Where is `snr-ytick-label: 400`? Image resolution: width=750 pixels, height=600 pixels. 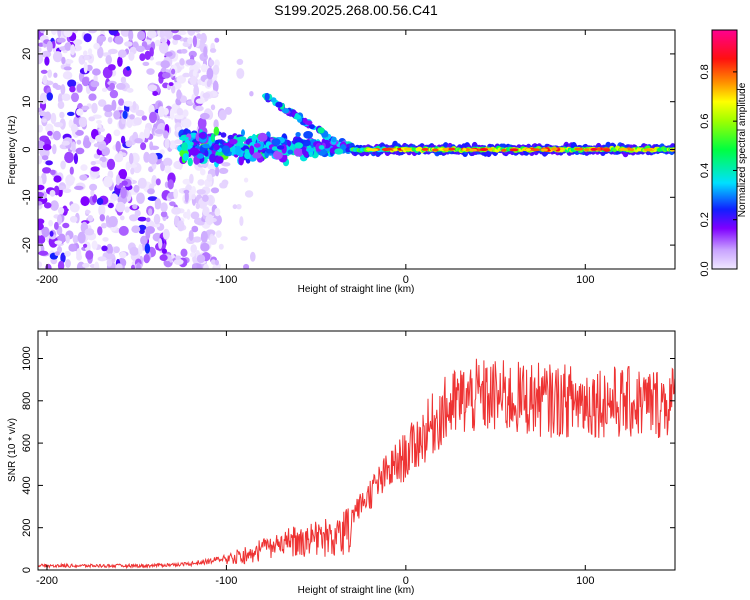
snr-ytick-label: 400 is located at coordinates (27, 485).